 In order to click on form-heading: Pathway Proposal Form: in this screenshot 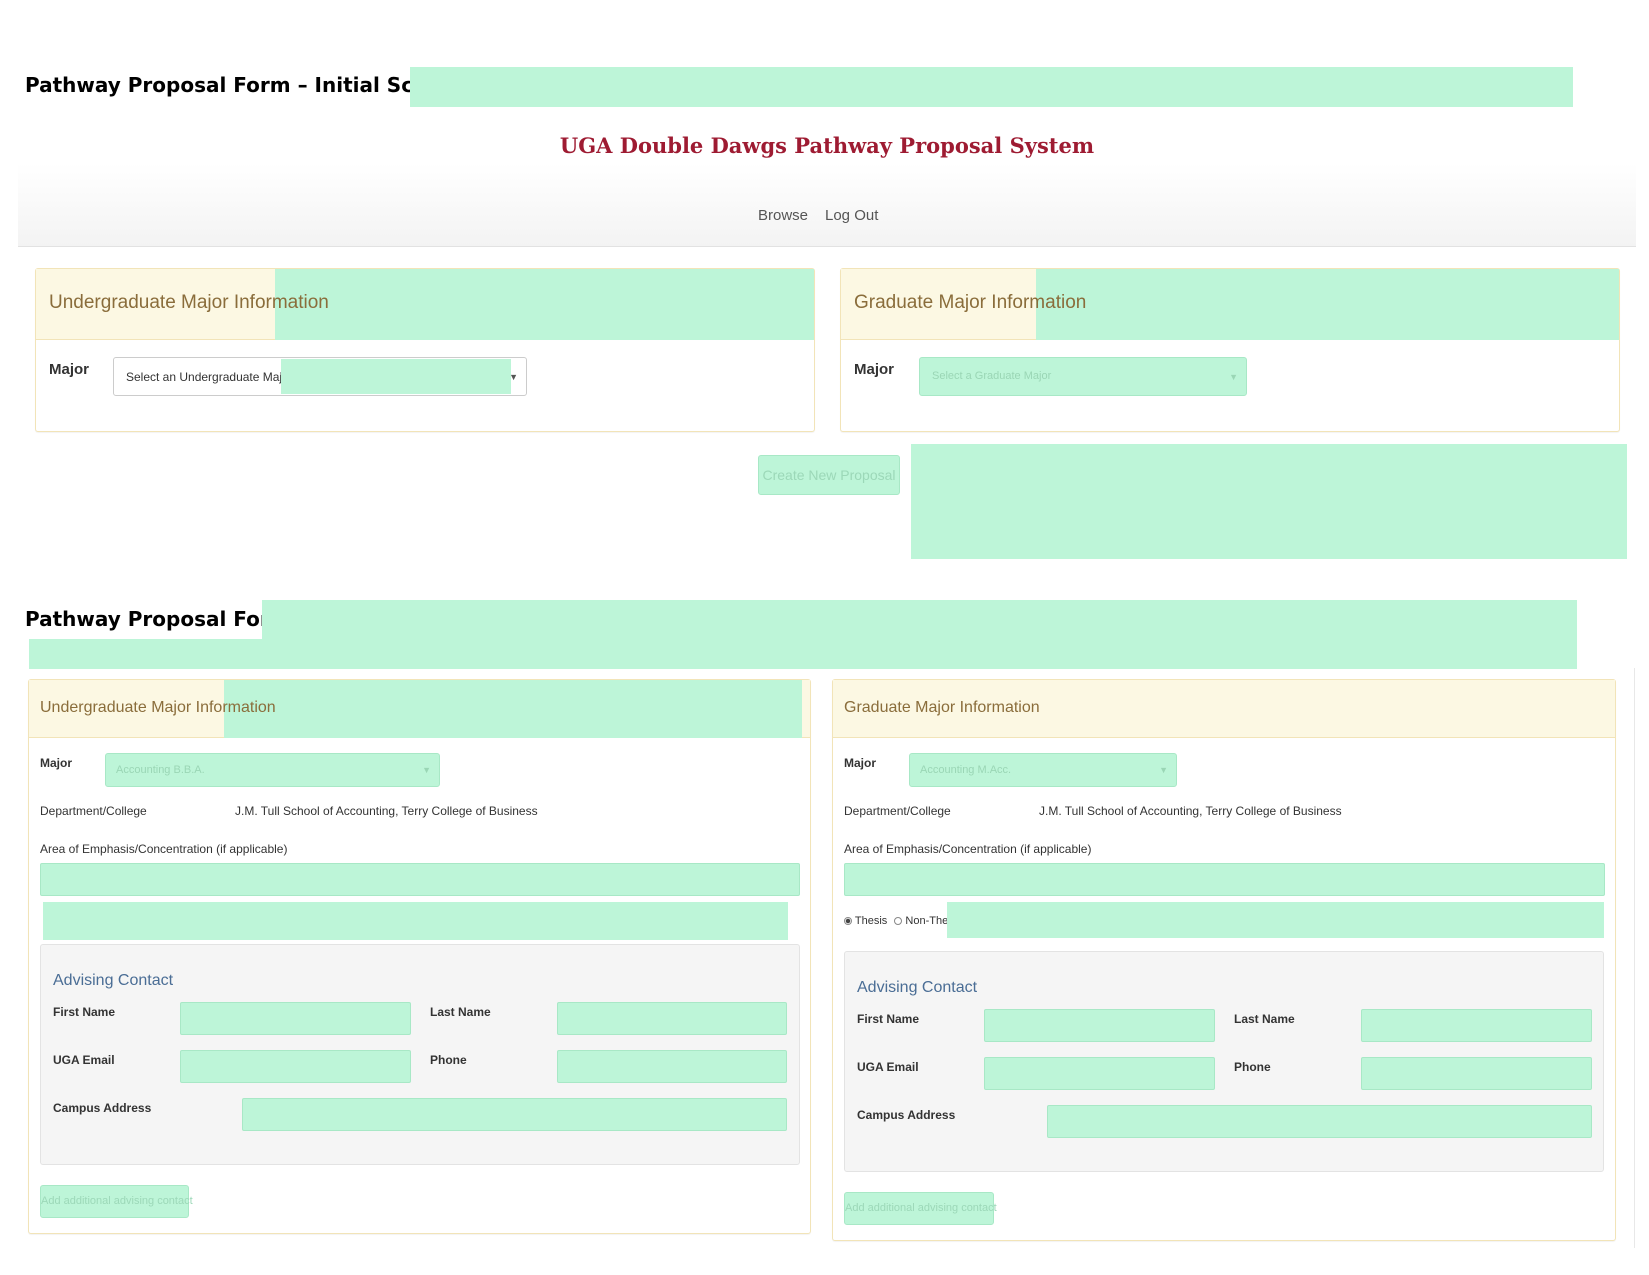, I will do `click(162, 619)`.